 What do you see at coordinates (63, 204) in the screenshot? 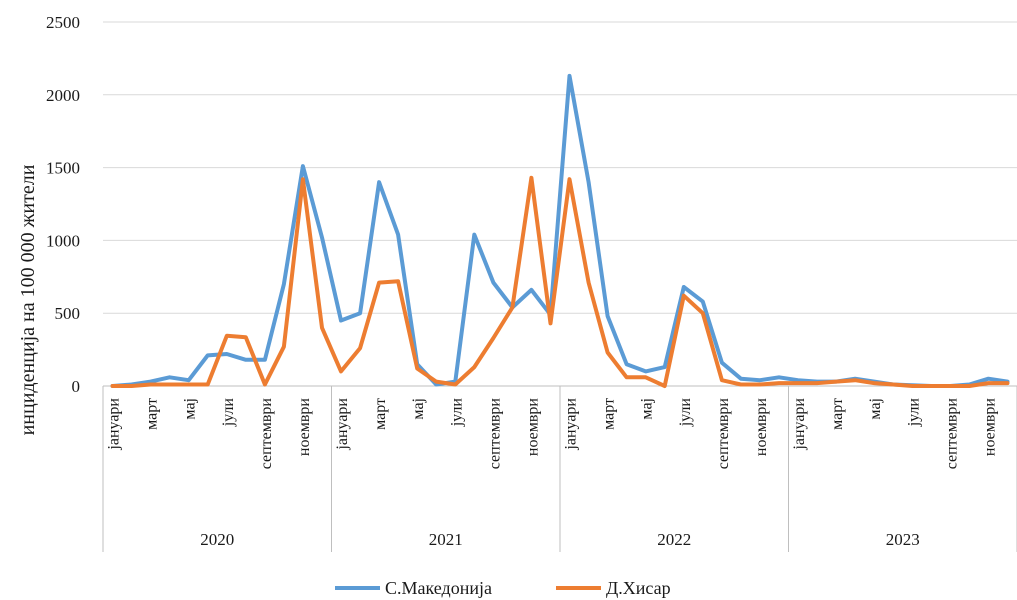
I see `y-axis-ticks: 0 500 1000 1500 2000 2500` at bounding box center [63, 204].